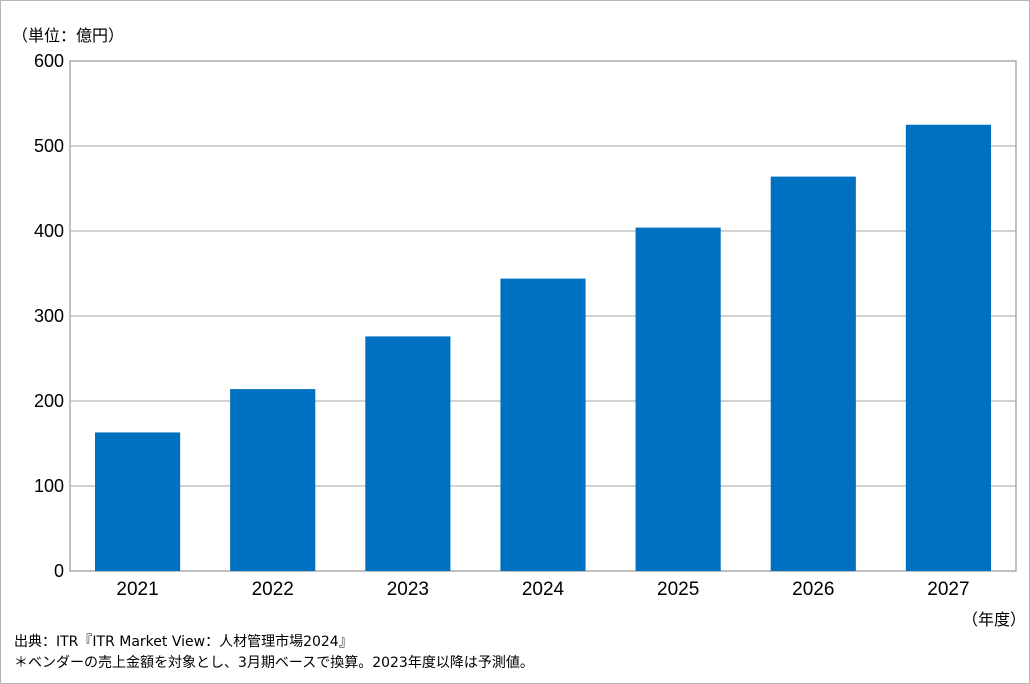  What do you see at coordinates (408, 453) in the screenshot?
I see `bar-2023` at bounding box center [408, 453].